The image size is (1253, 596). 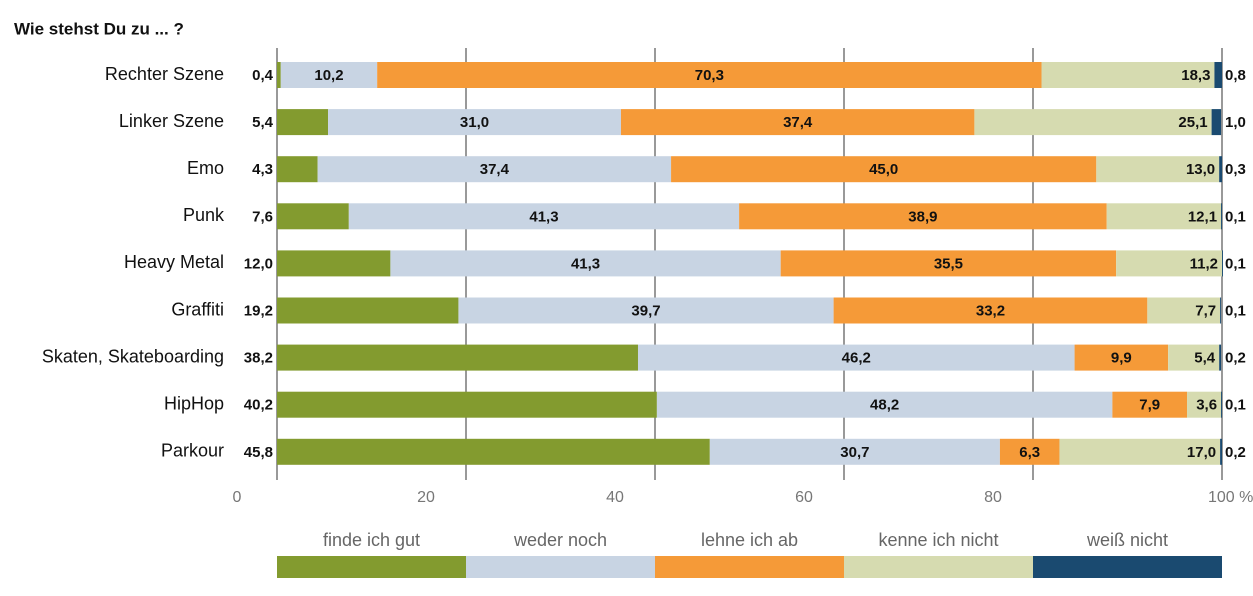 I want to click on value-label: 33,2, so click(x=990, y=310).